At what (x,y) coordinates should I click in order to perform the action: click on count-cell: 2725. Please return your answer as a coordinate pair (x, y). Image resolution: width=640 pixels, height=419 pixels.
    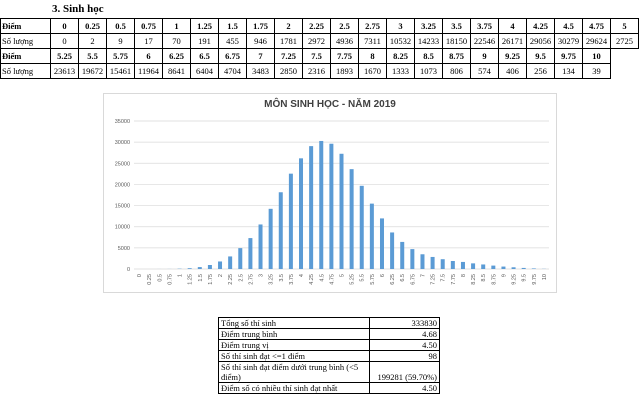
    Looking at the image, I should click on (624, 41).